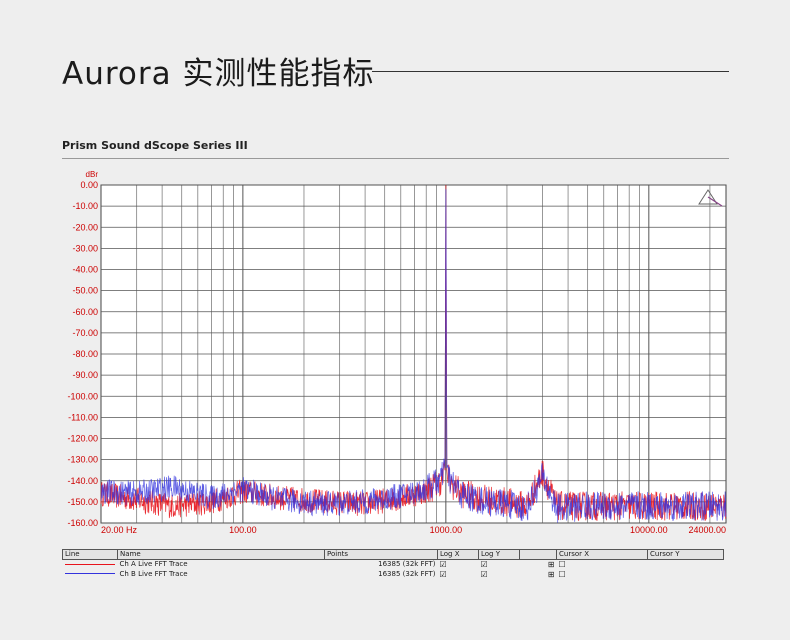  What do you see at coordinates (85, 227) in the screenshot?
I see `y-tick-label: -20.00` at bounding box center [85, 227].